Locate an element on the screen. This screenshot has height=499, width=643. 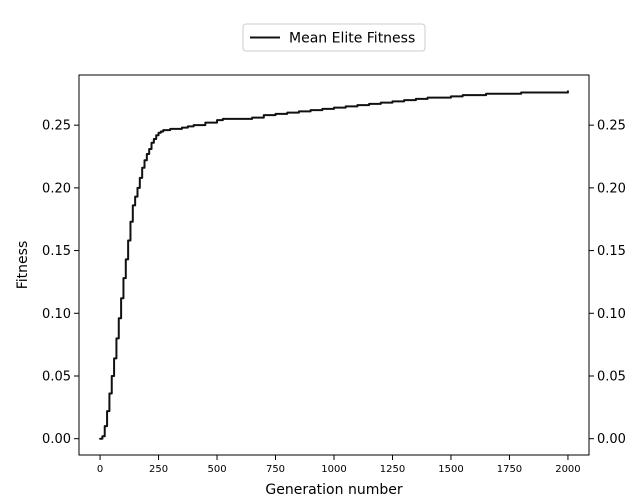
x-tick-label: 1500 is located at coordinates (450, 469).